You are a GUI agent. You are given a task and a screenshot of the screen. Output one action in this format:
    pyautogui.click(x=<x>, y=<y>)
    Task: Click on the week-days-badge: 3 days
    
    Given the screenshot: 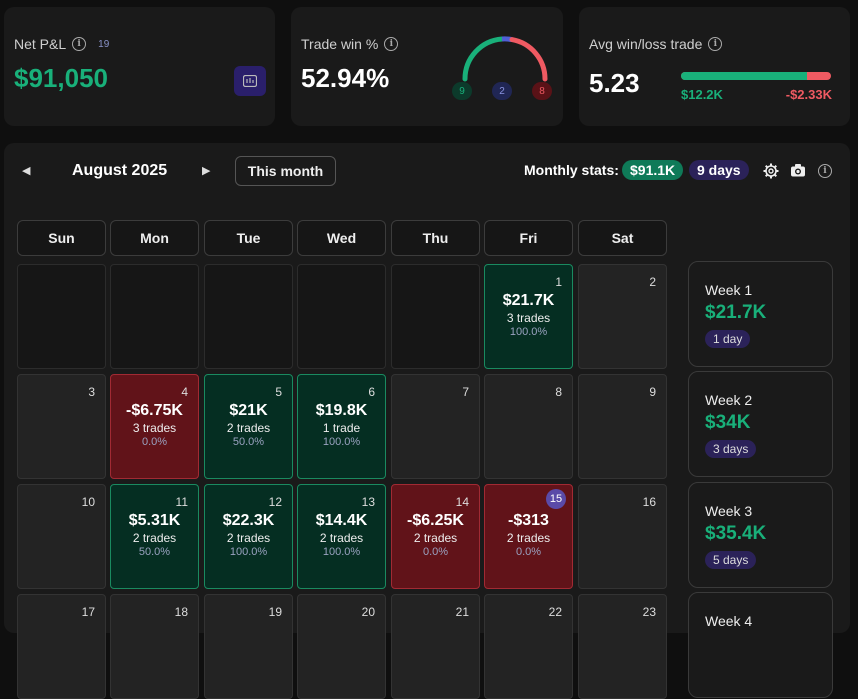 What is the action you would take?
    pyautogui.click(x=731, y=449)
    